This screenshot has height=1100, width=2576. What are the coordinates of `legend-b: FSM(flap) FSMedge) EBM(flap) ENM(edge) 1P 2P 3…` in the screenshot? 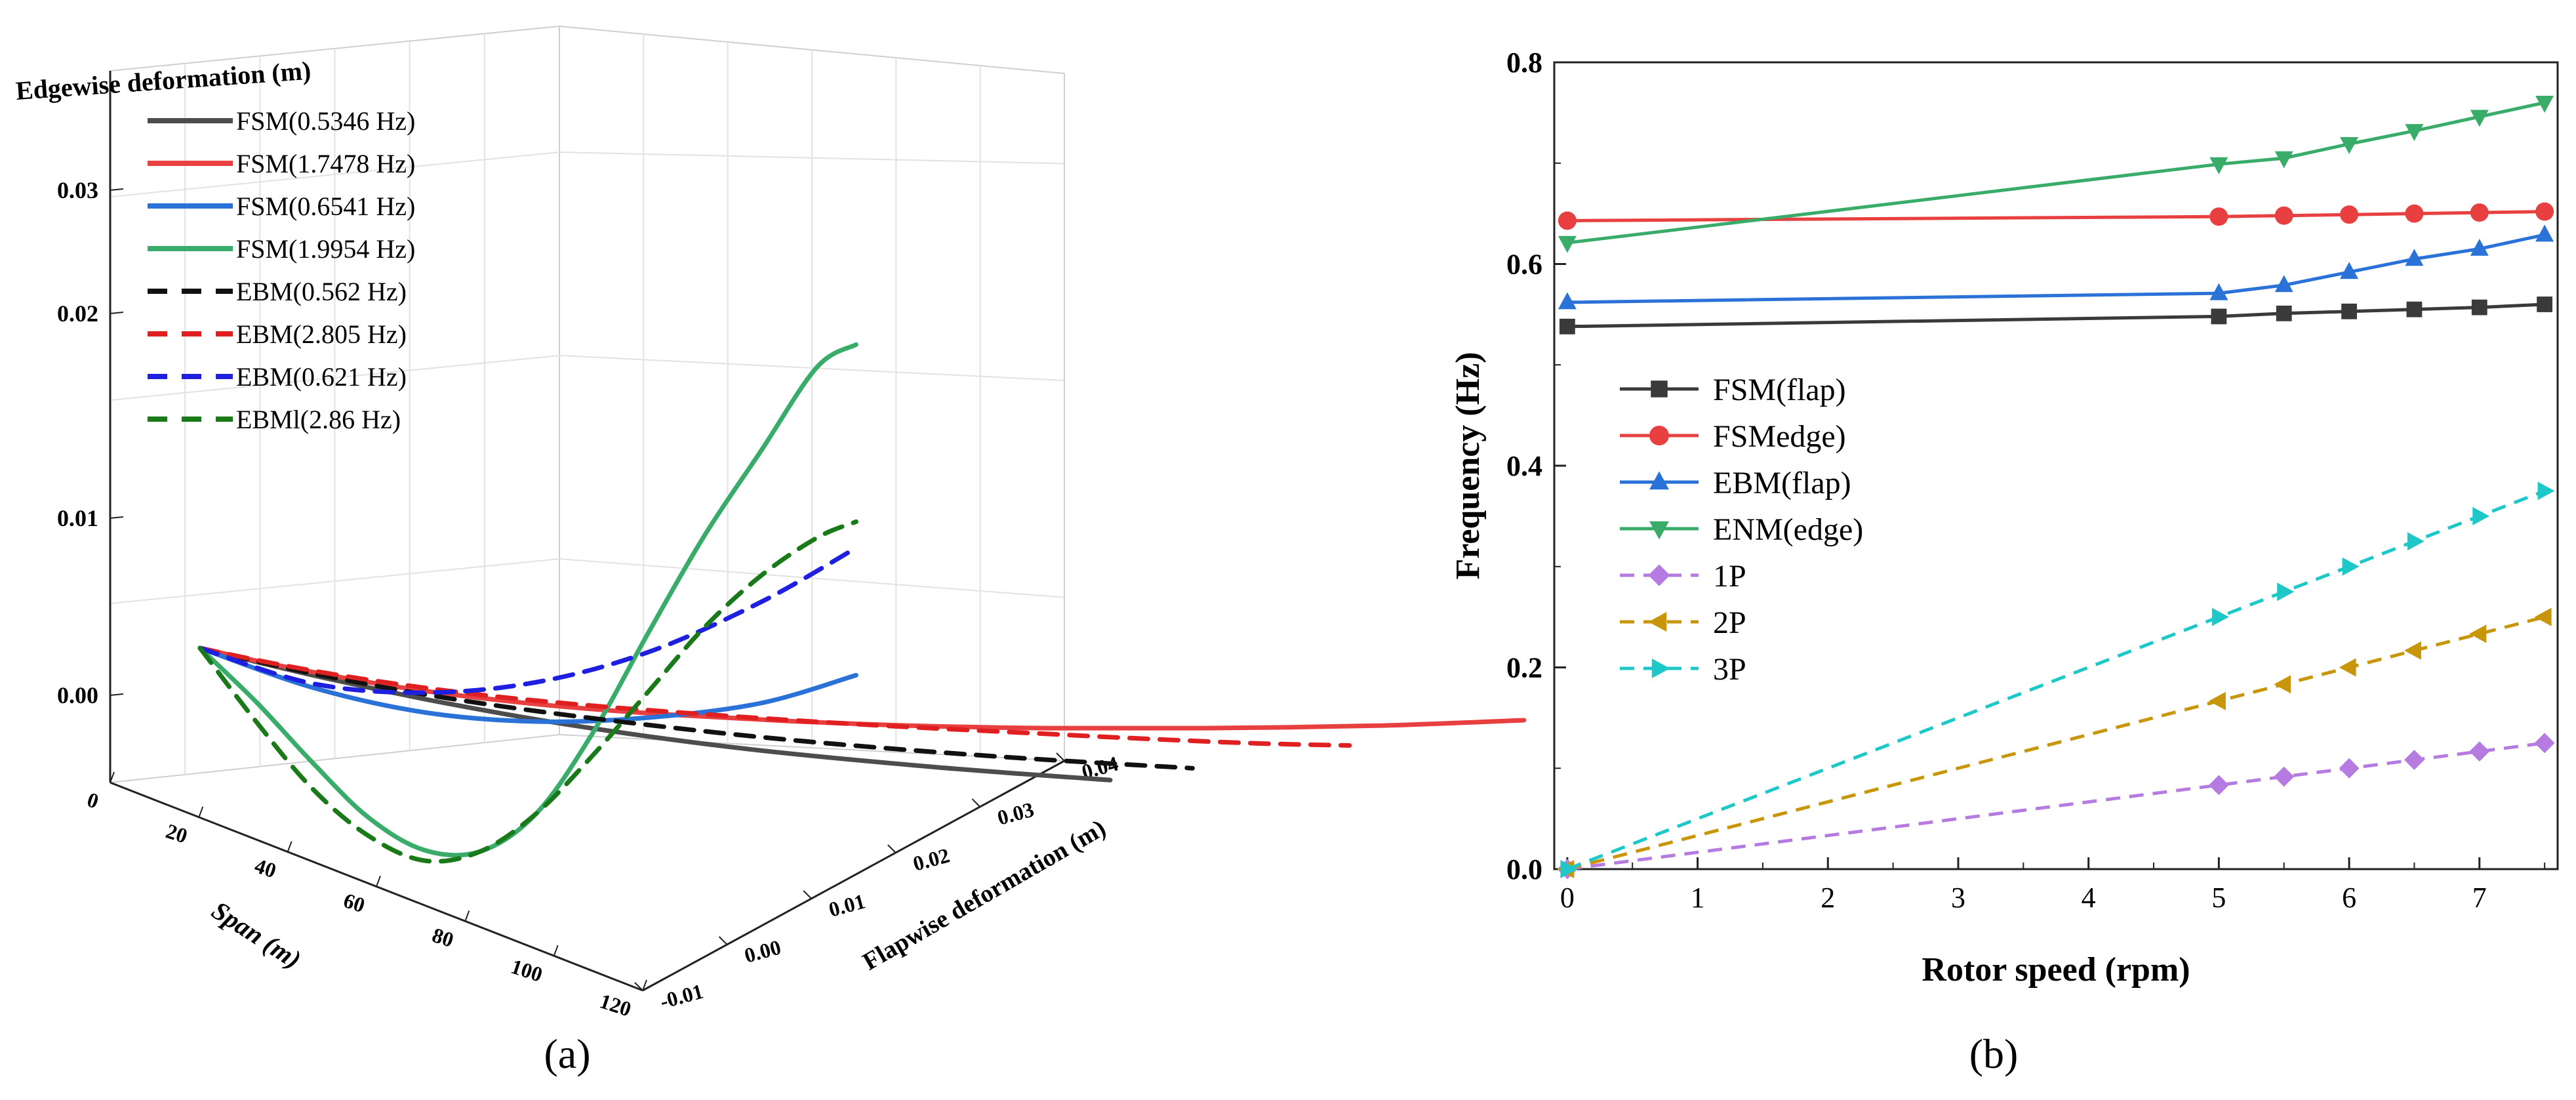 It's located at (1742, 530).